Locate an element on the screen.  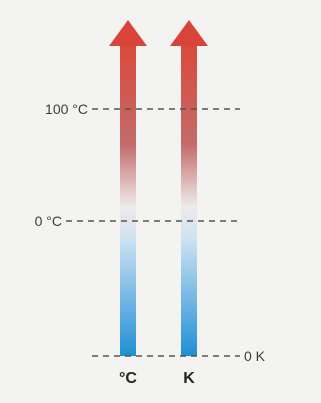
kelvin-column-arrow is located at coordinates (189, 188).